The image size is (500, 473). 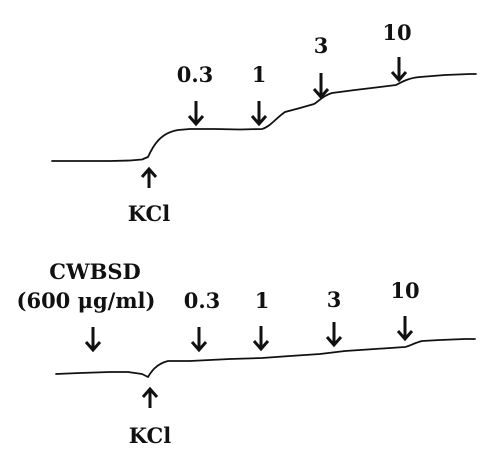 What do you see at coordinates (265, 358) in the screenshot?
I see `bottom-trace-line` at bounding box center [265, 358].